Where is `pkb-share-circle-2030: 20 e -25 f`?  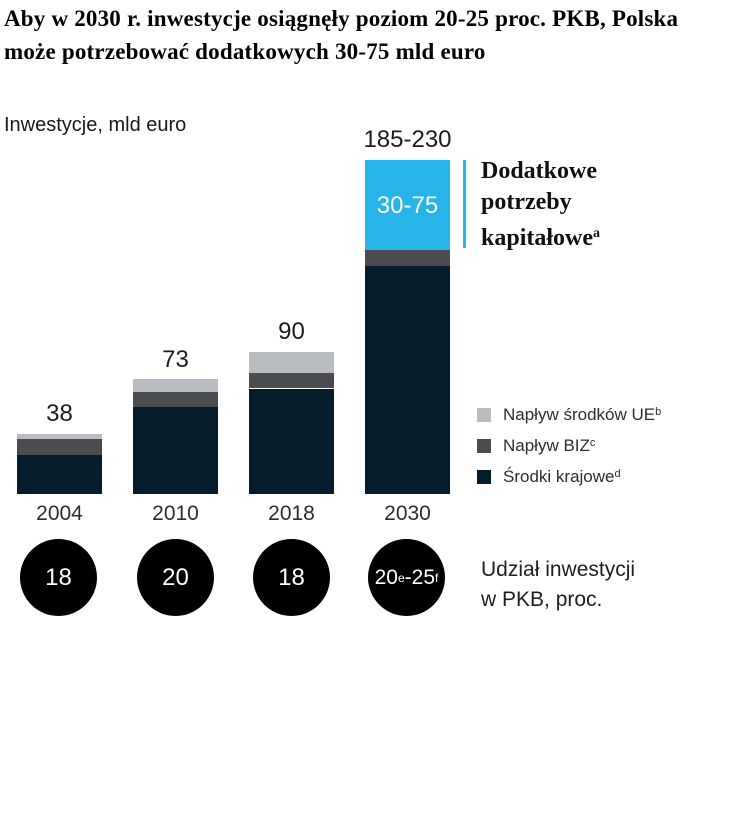
pkb-share-circle-2030: 20 e -25 f is located at coordinates (406, 577).